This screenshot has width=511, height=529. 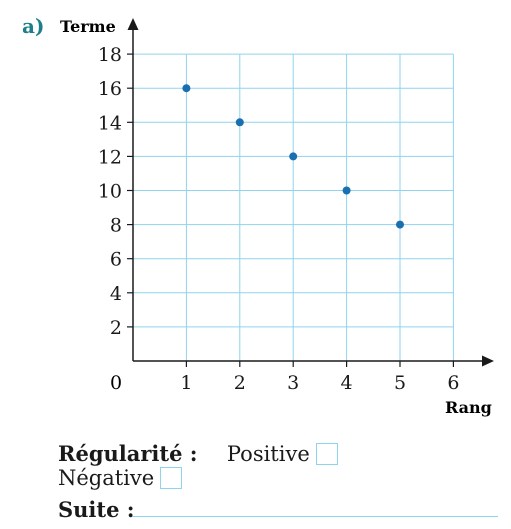 I want to click on y-tick-label: 2, so click(x=116, y=328).